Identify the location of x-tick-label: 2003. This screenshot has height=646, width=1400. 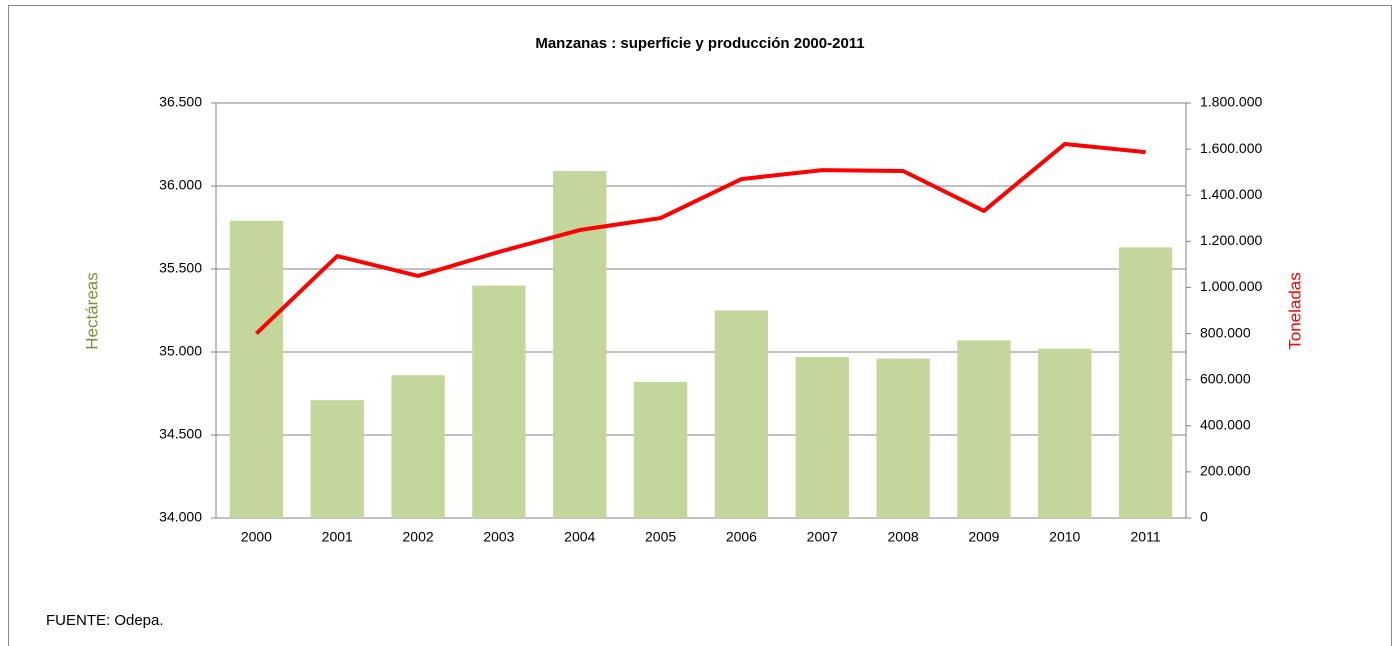
(498, 537).